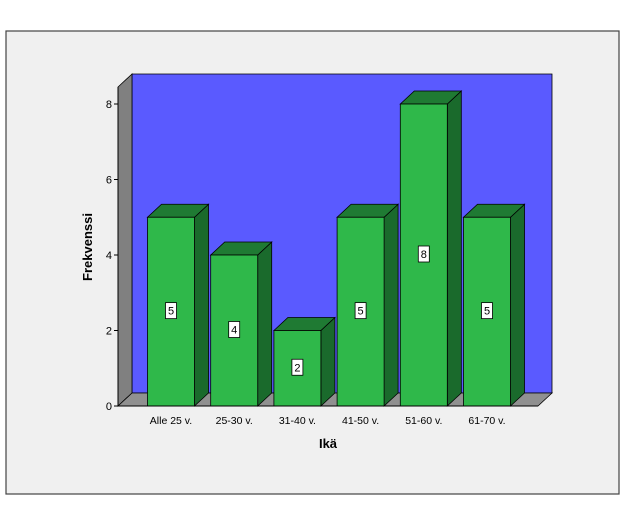  I want to click on x-axis-title: Ikä, so click(328, 443).